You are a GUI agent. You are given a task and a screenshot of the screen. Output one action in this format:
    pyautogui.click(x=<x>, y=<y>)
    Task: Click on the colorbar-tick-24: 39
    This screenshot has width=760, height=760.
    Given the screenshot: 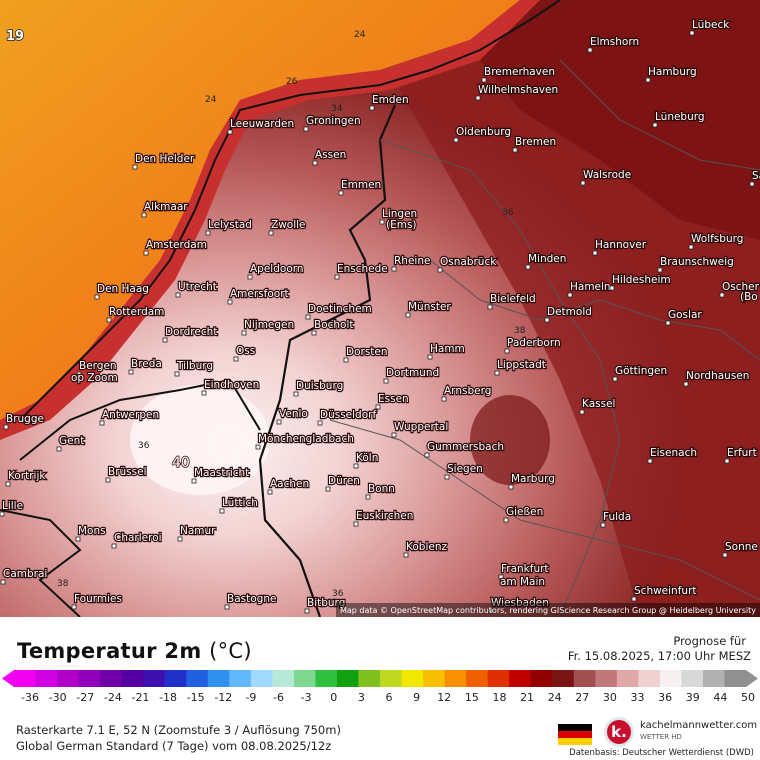 What is the action you would take?
    pyautogui.click(x=693, y=697)
    